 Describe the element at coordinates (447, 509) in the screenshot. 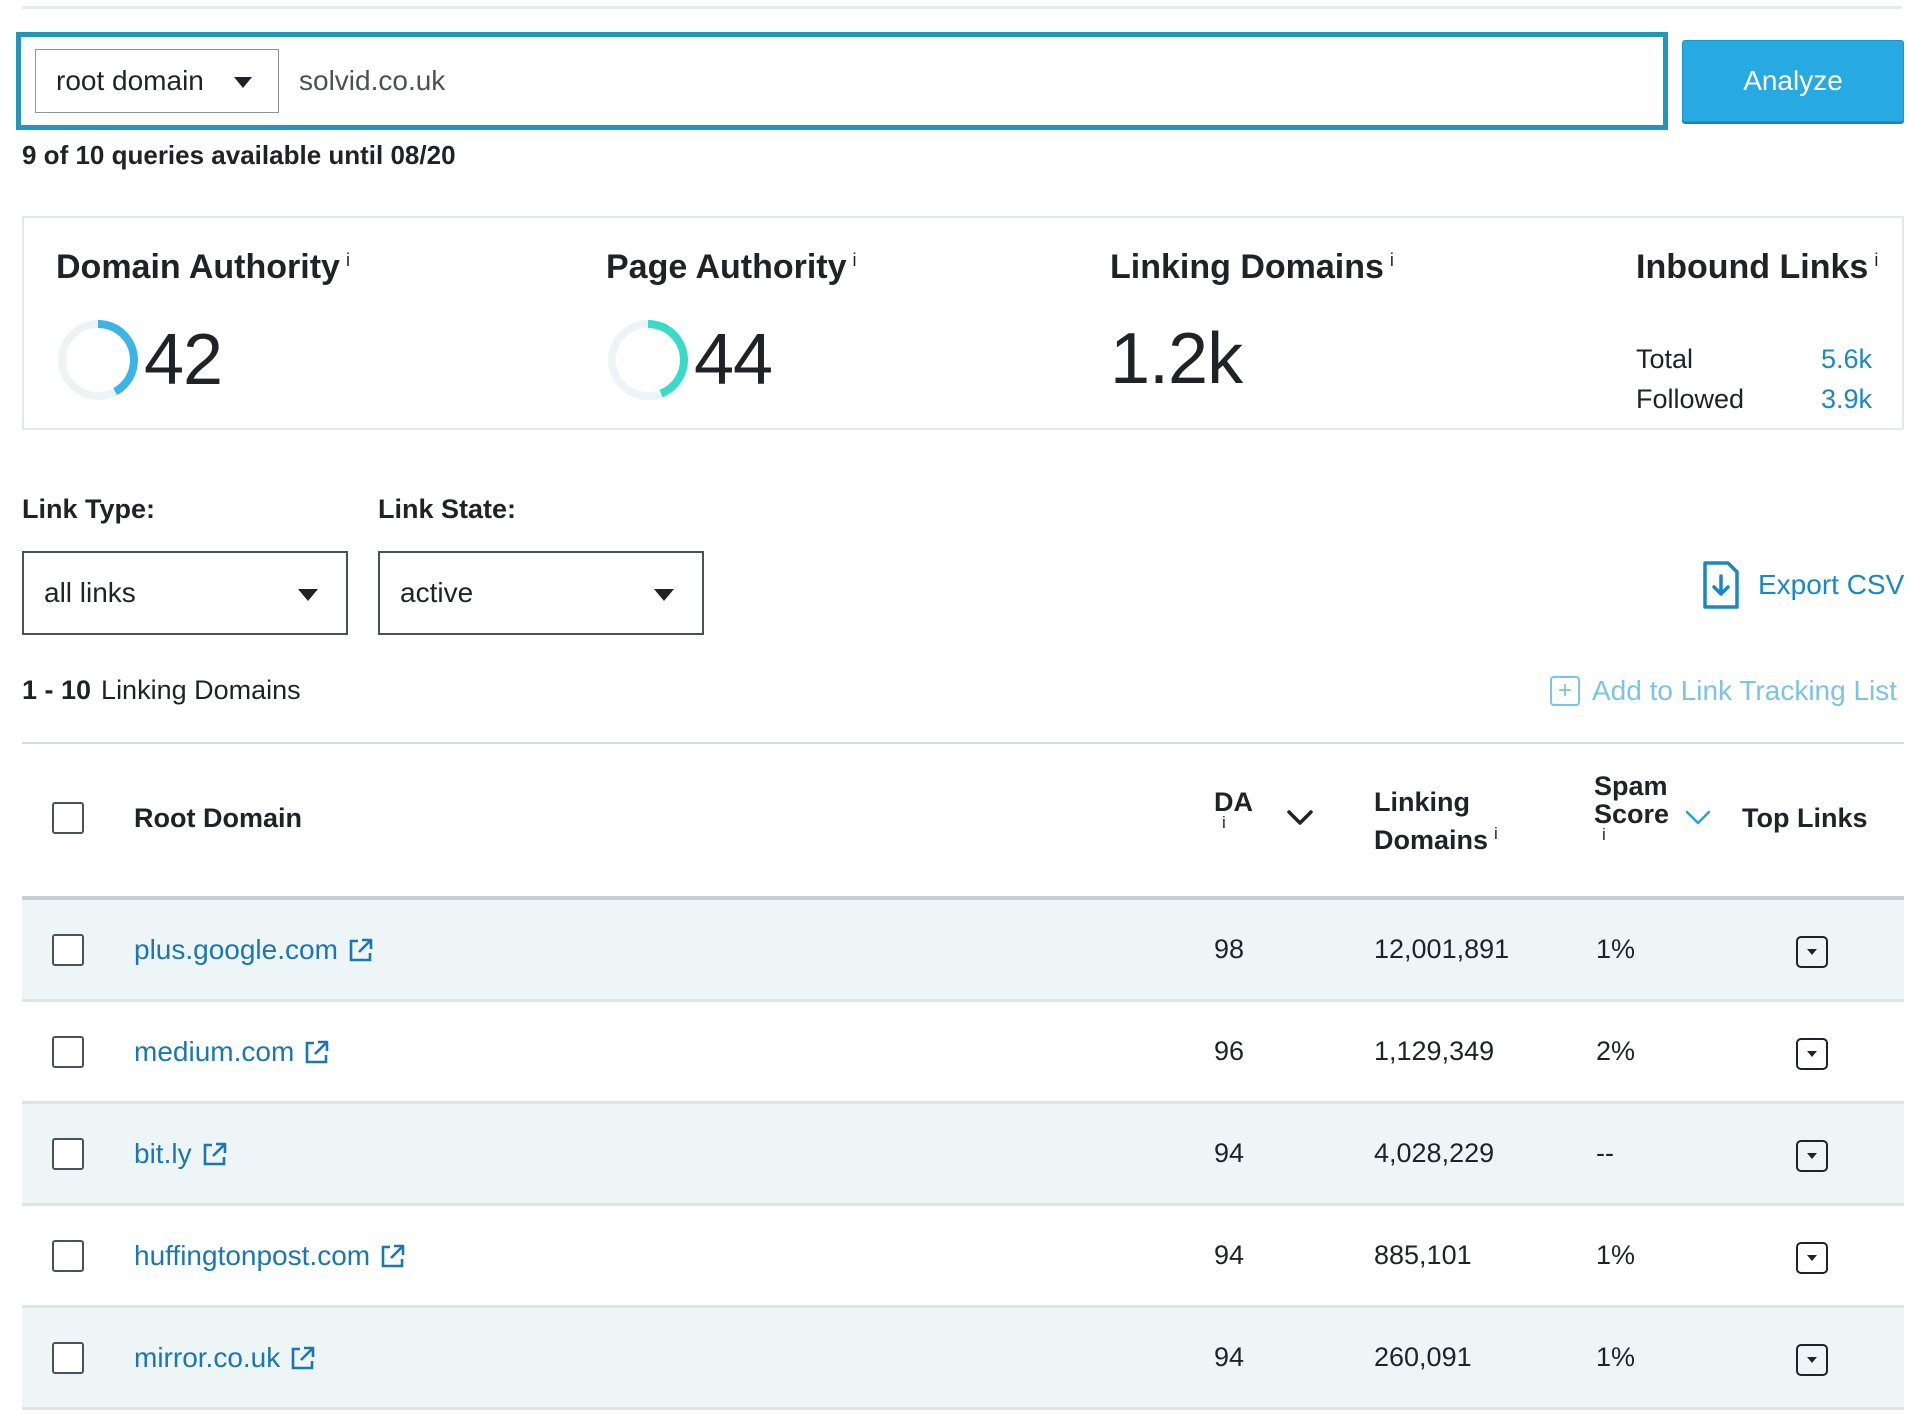

I see `link-state-label: Link State:` at that location.